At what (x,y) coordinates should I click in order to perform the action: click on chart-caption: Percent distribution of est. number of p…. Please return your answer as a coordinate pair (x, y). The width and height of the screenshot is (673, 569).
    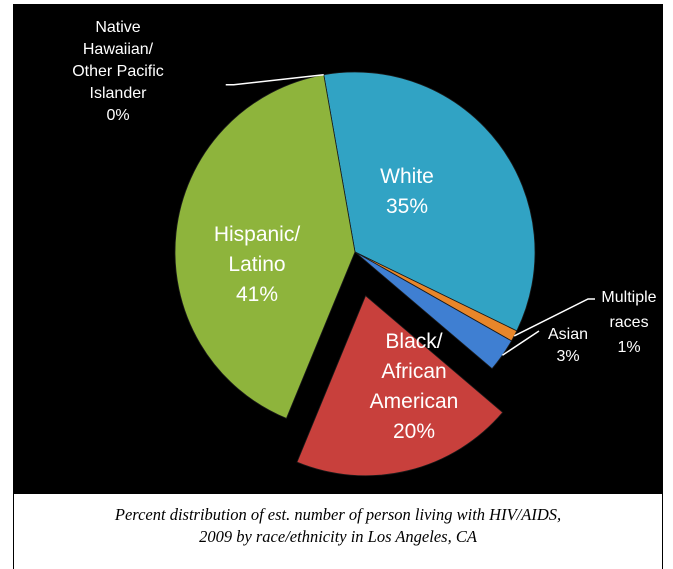
    Looking at the image, I should click on (338, 525).